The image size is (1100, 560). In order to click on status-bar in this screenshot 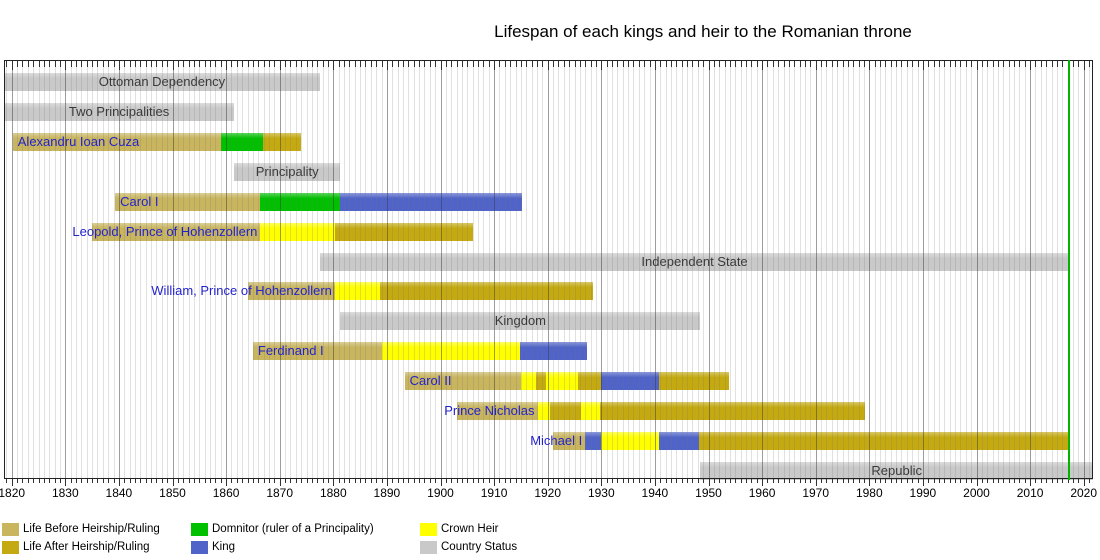, I will do `click(520, 321)`.